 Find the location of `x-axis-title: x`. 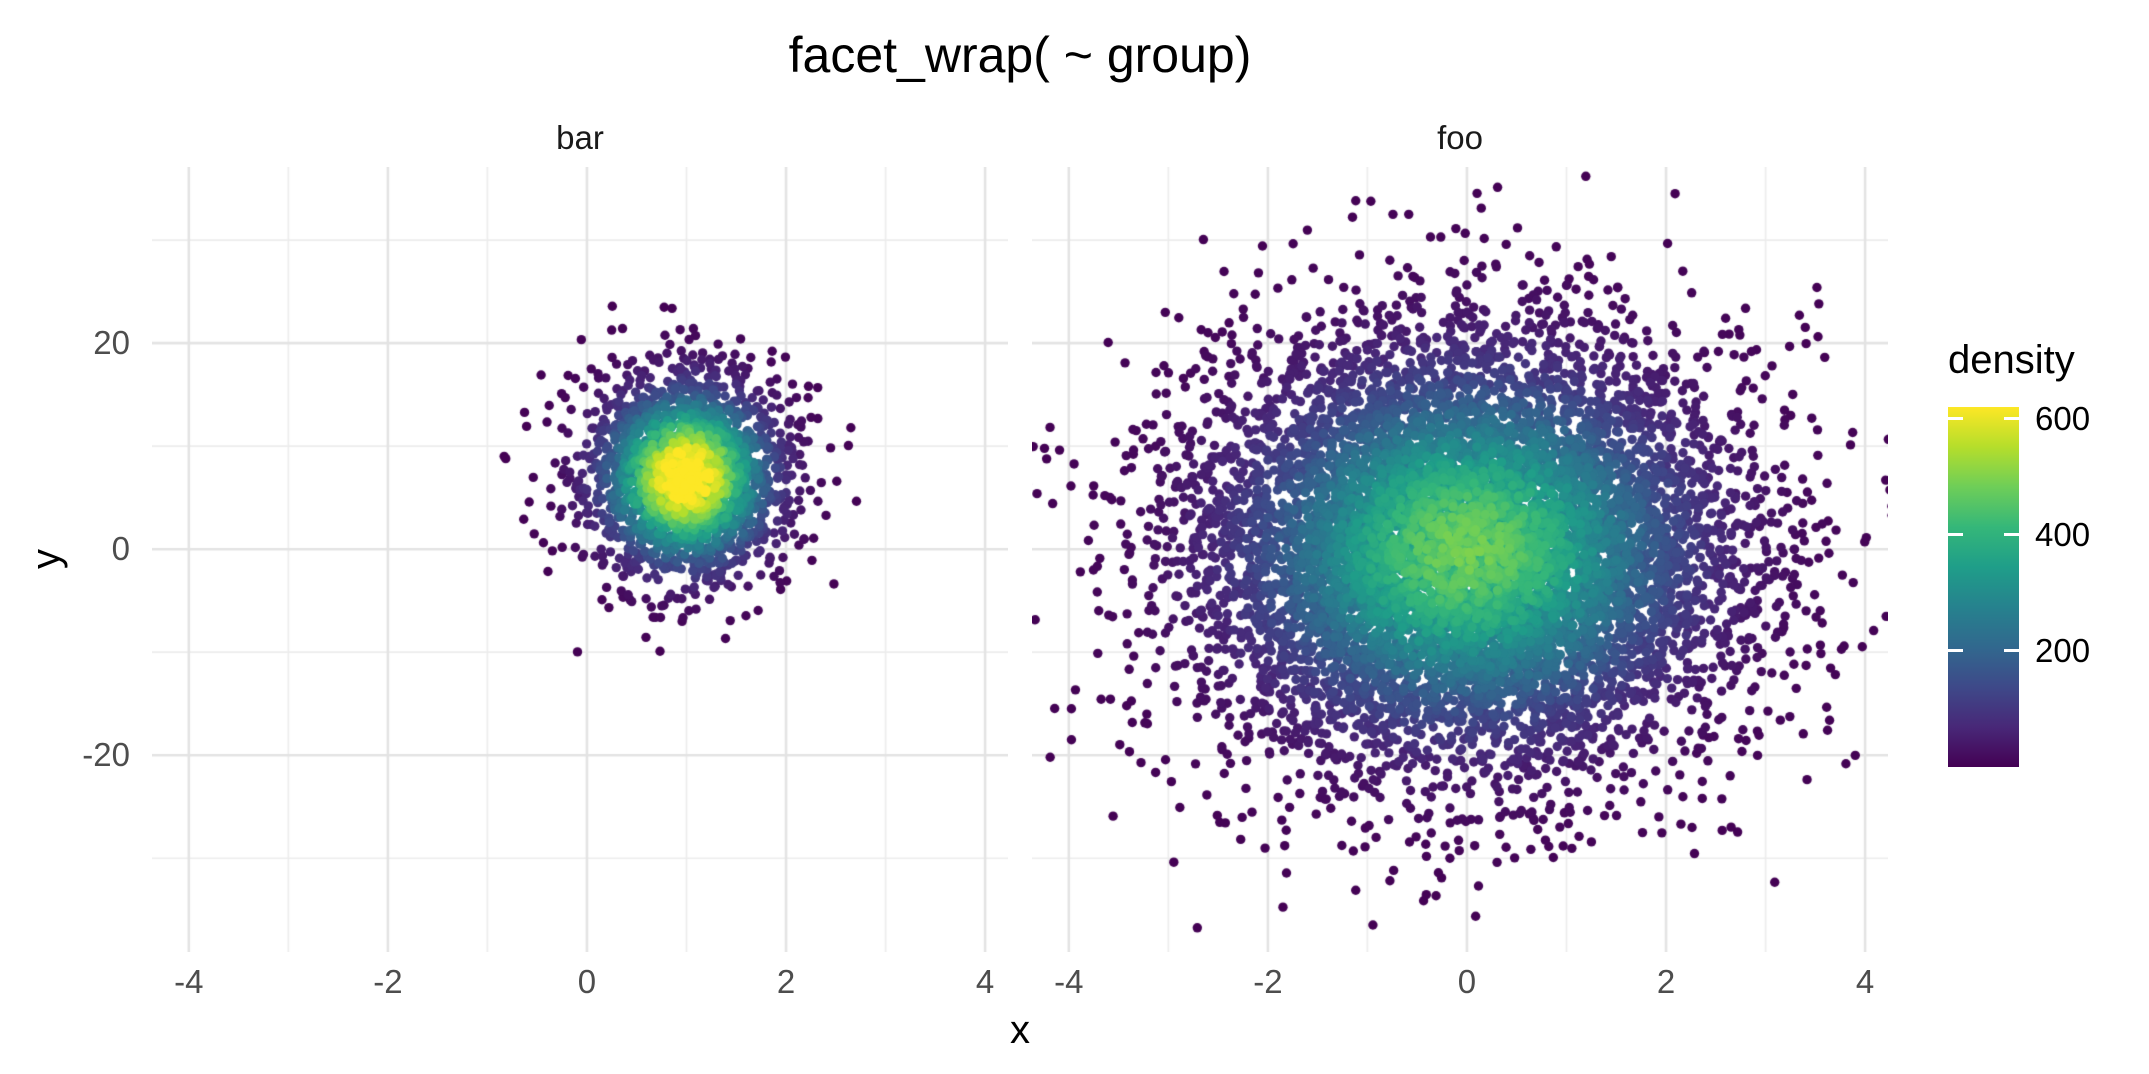

x-axis-title: x is located at coordinates (1020, 1030).